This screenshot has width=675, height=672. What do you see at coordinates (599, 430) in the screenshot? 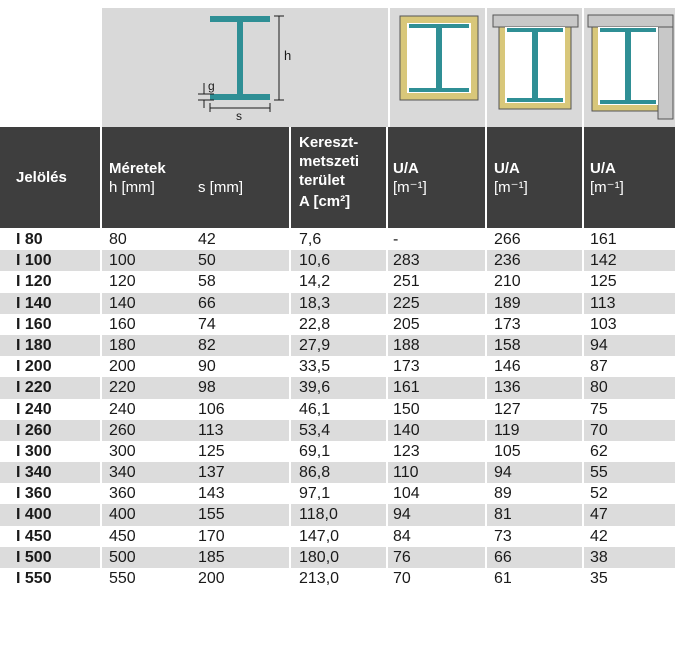
I see `cell-ua-3: 70` at bounding box center [599, 430].